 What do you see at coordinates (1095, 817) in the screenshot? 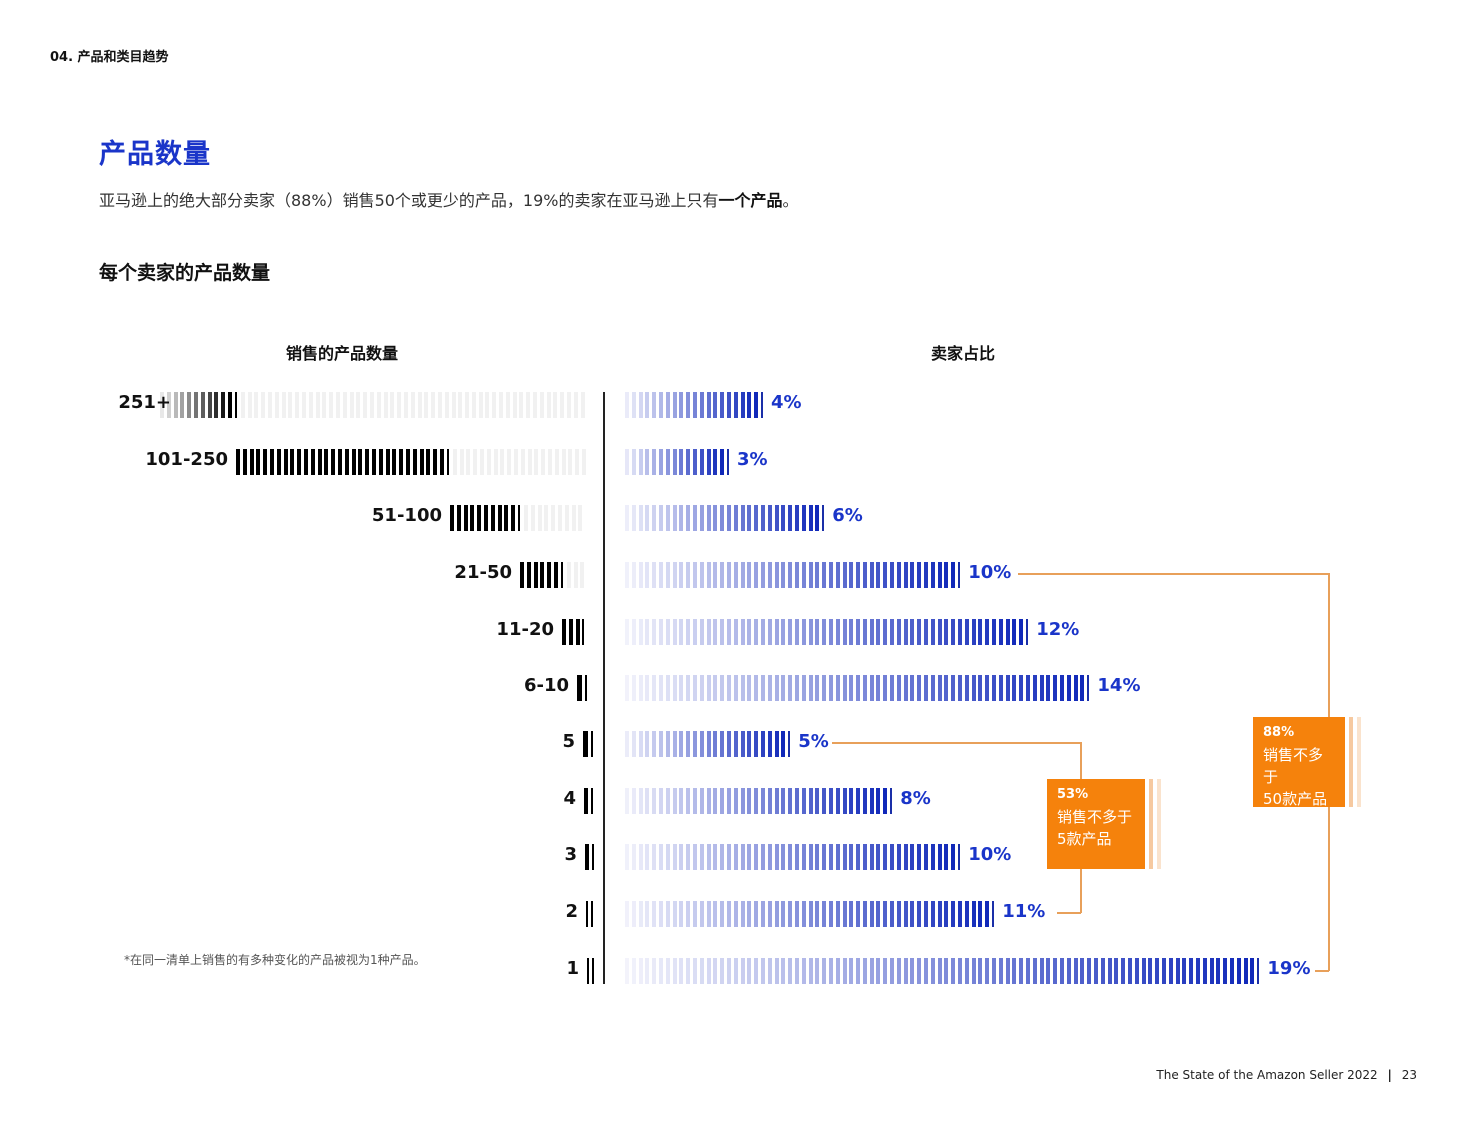
I see `callout-53-line1: 销售不多于` at bounding box center [1095, 817].